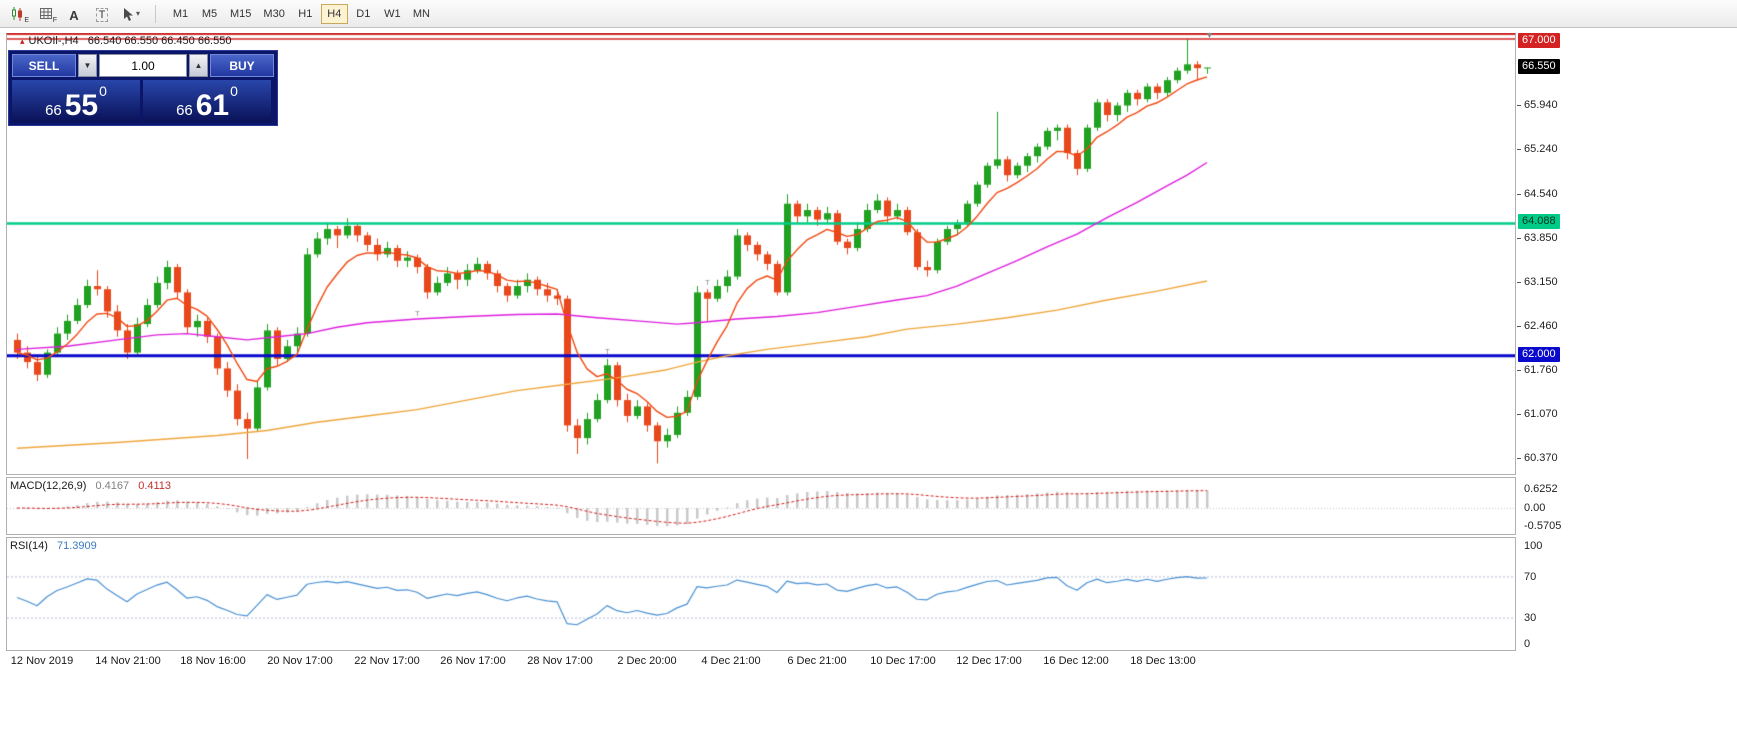 Image resolution: width=1737 pixels, height=744 pixels. What do you see at coordinates (1549, 506) in the screenshot?
I see `macd-axis: 0.6252 0.00 -0.5705` at bounding box center [1549, 506].